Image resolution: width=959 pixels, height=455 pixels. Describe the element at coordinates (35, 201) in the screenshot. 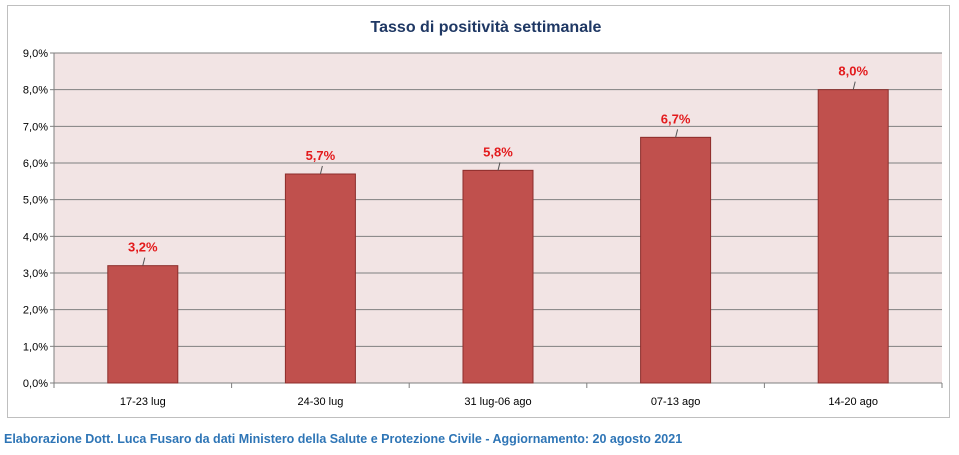

I see `y-tick-label: 5,0%` at that location.